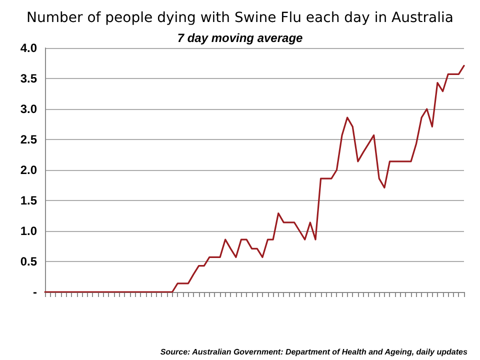 This screenshot has width=480, height=360. What do you see at coordinates (240, 18) in the screenshot?
I see `chart-title: Number of people dying with Swine Flu each day in Australia` at bounding box center [240, 18].